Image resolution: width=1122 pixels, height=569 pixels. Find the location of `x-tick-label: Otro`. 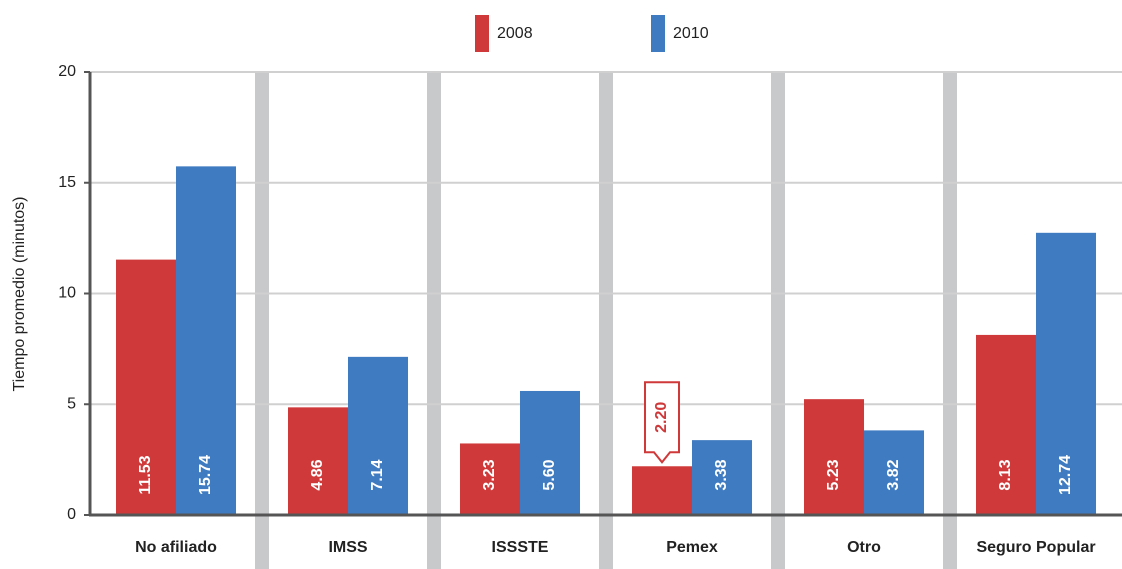

x-tick-label: Otro is located at coordinates (864, 547).